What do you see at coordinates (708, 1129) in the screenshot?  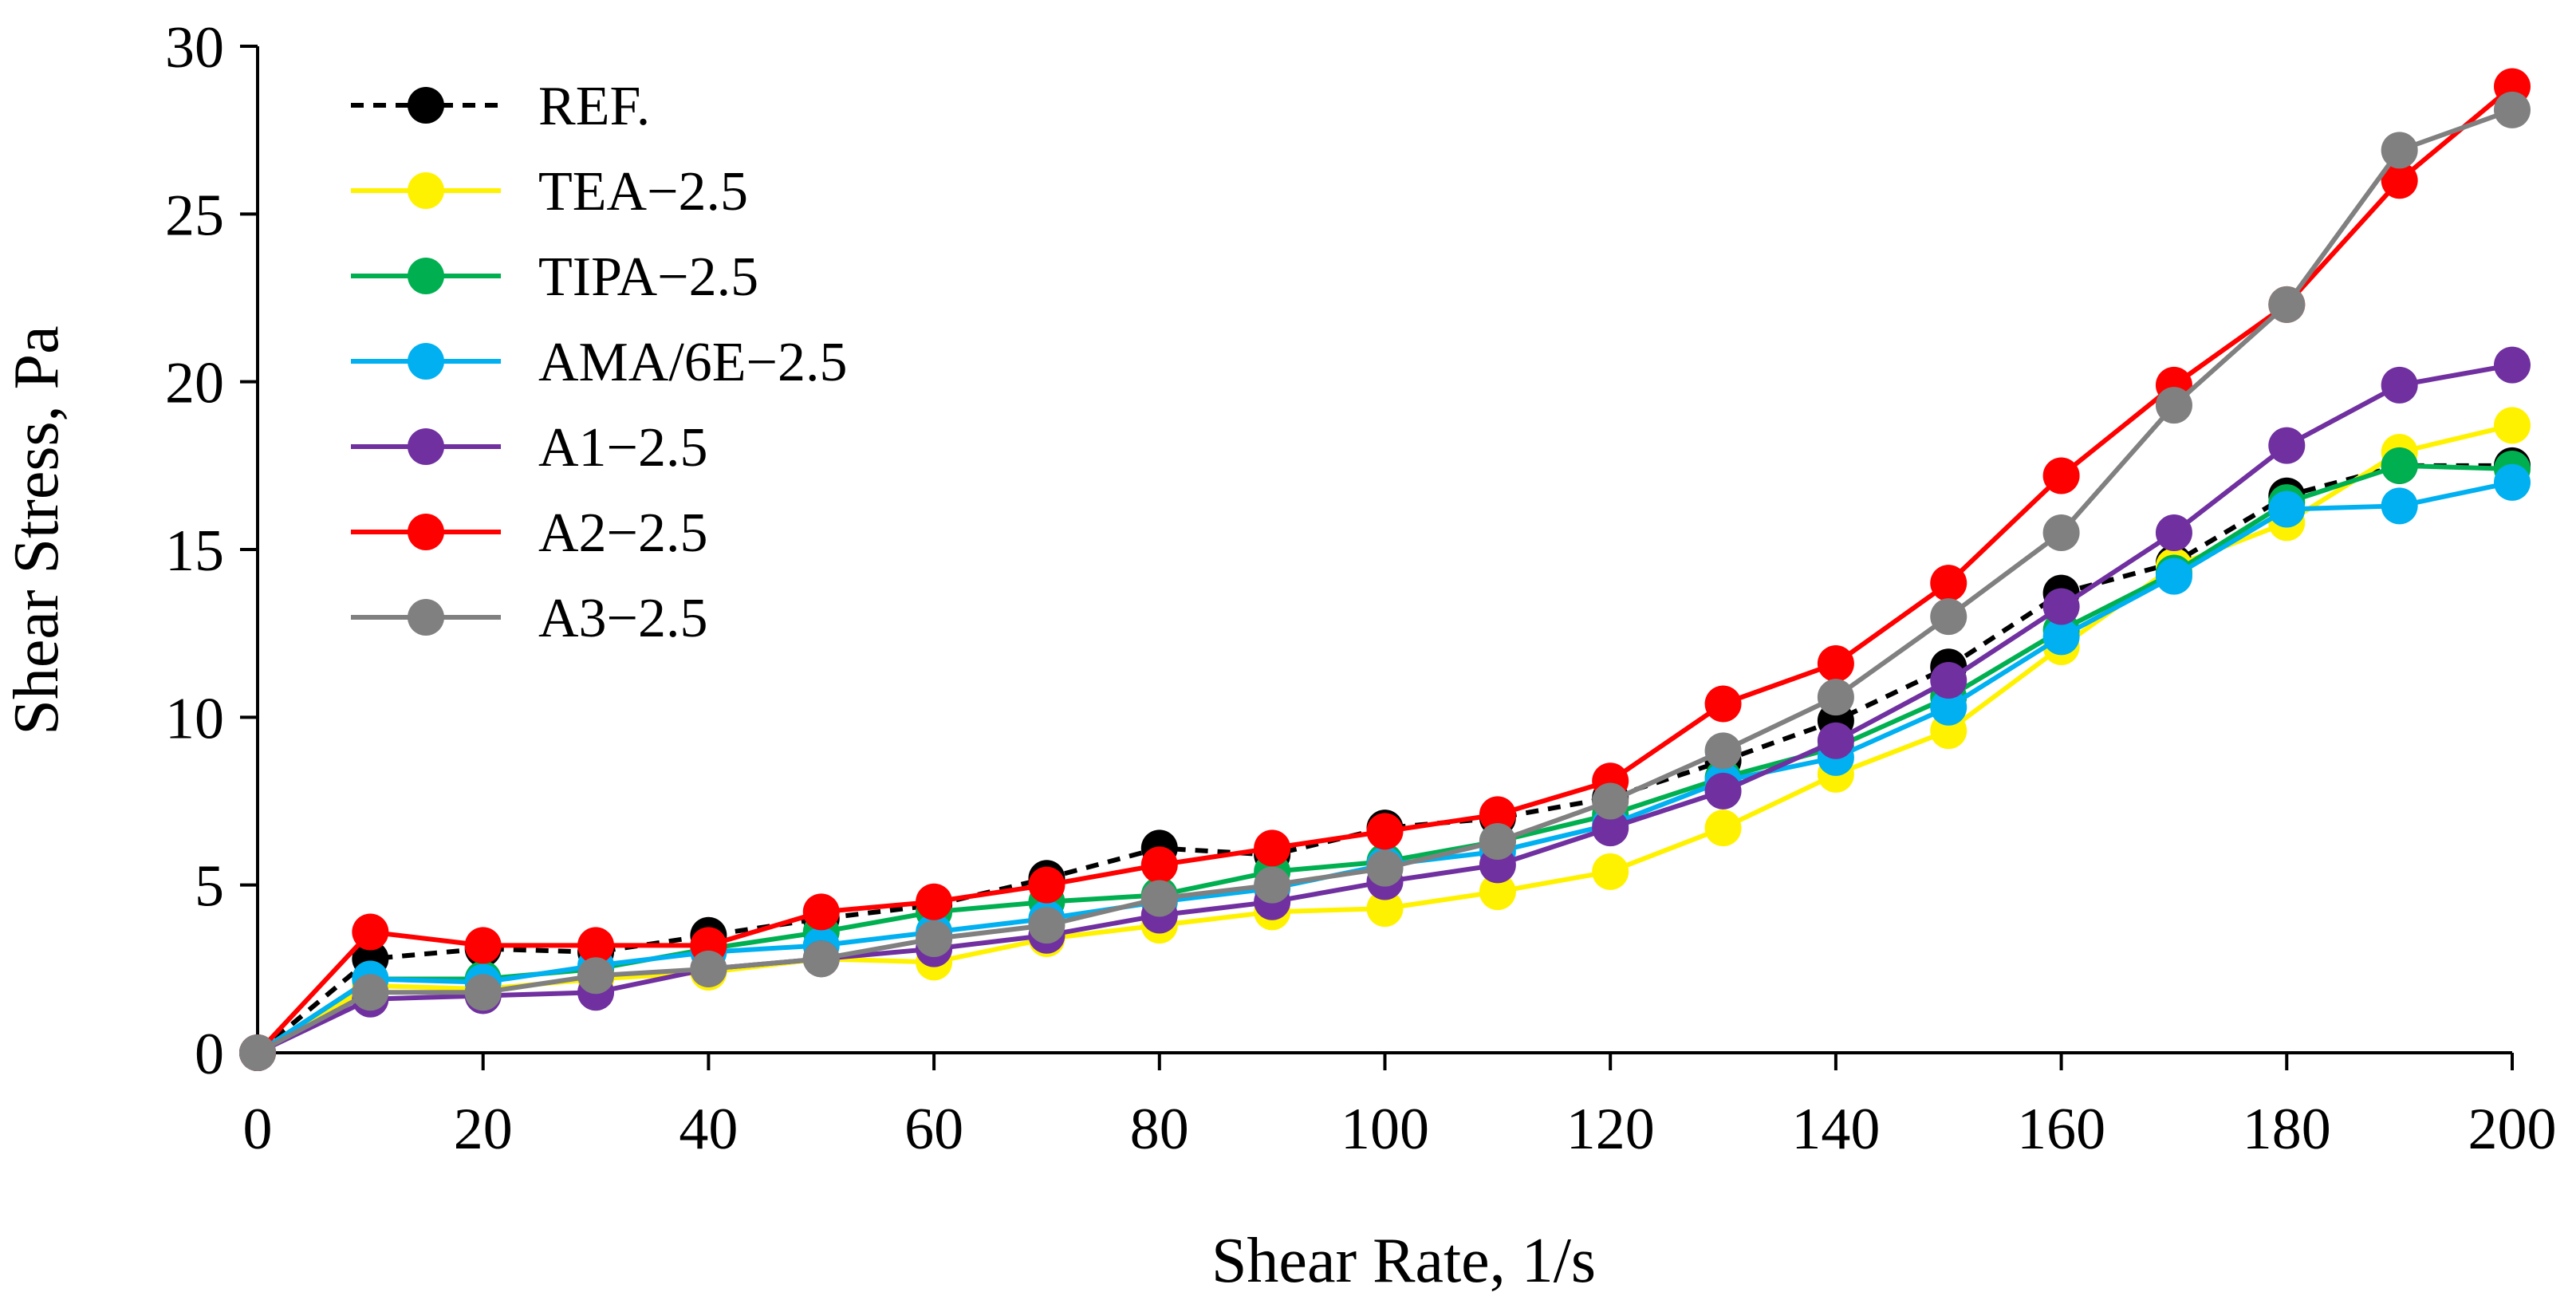 I see `x-tick-label: 40` at bounding box center [708, 1129].